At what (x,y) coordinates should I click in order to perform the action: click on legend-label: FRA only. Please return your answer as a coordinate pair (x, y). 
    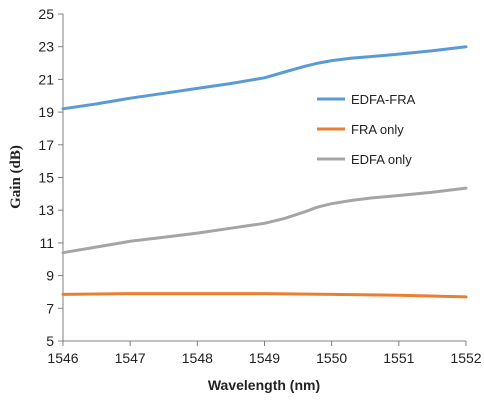
    Looking at the image, I should click on (377, 129).